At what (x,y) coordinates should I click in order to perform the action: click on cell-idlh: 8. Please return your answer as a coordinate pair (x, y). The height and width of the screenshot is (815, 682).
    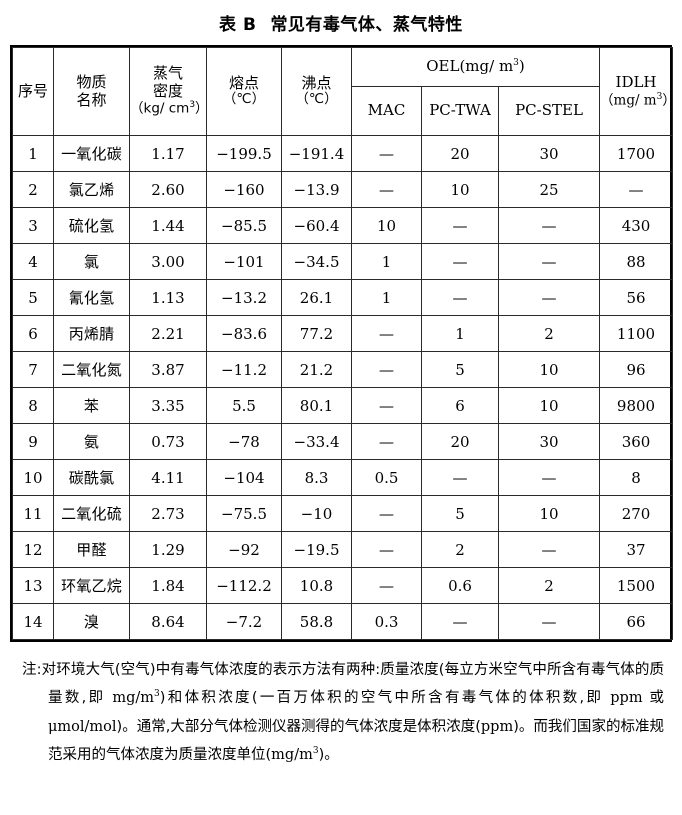
    Looking at the image, I should click on (636, 477).